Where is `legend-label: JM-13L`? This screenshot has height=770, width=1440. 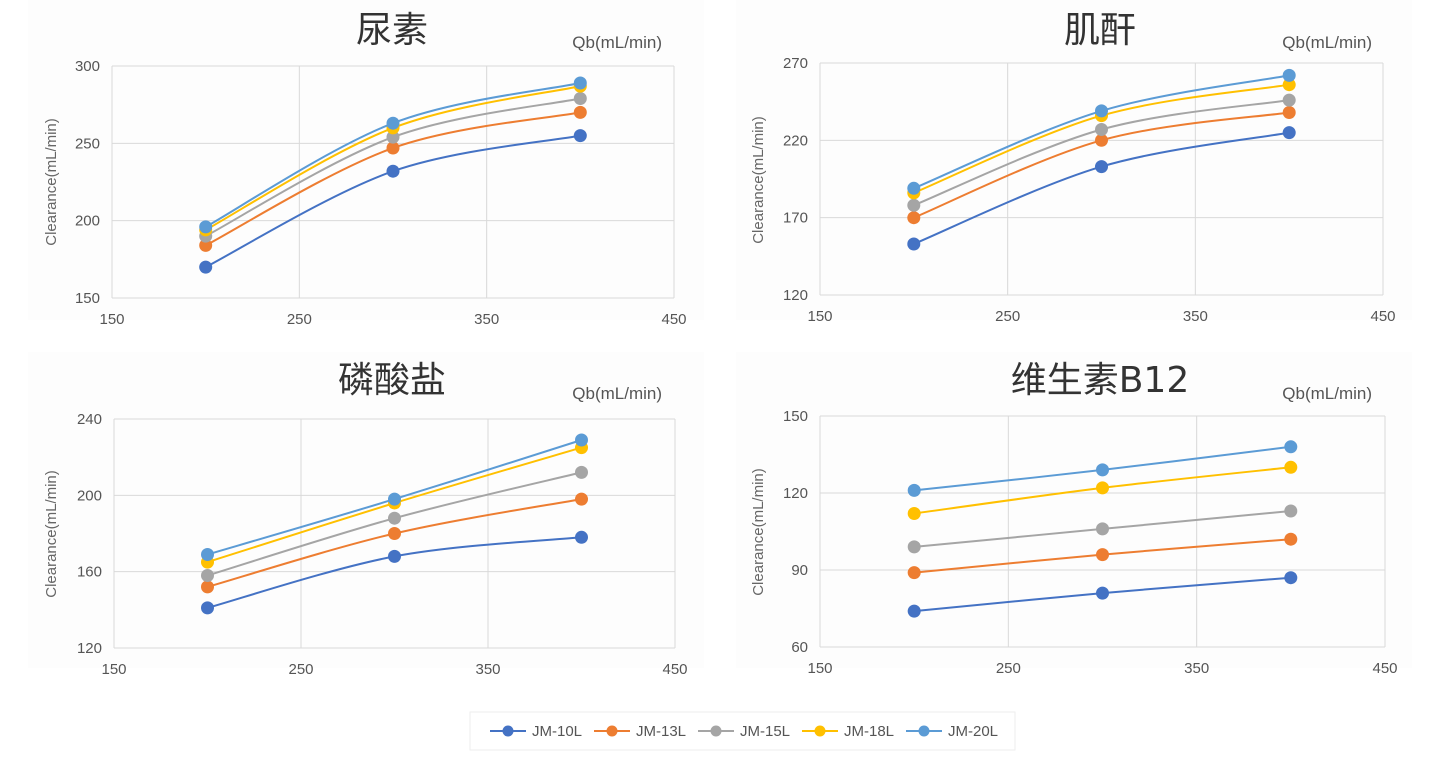
legend-label: JM-13L is located at coordinates (661, 731).